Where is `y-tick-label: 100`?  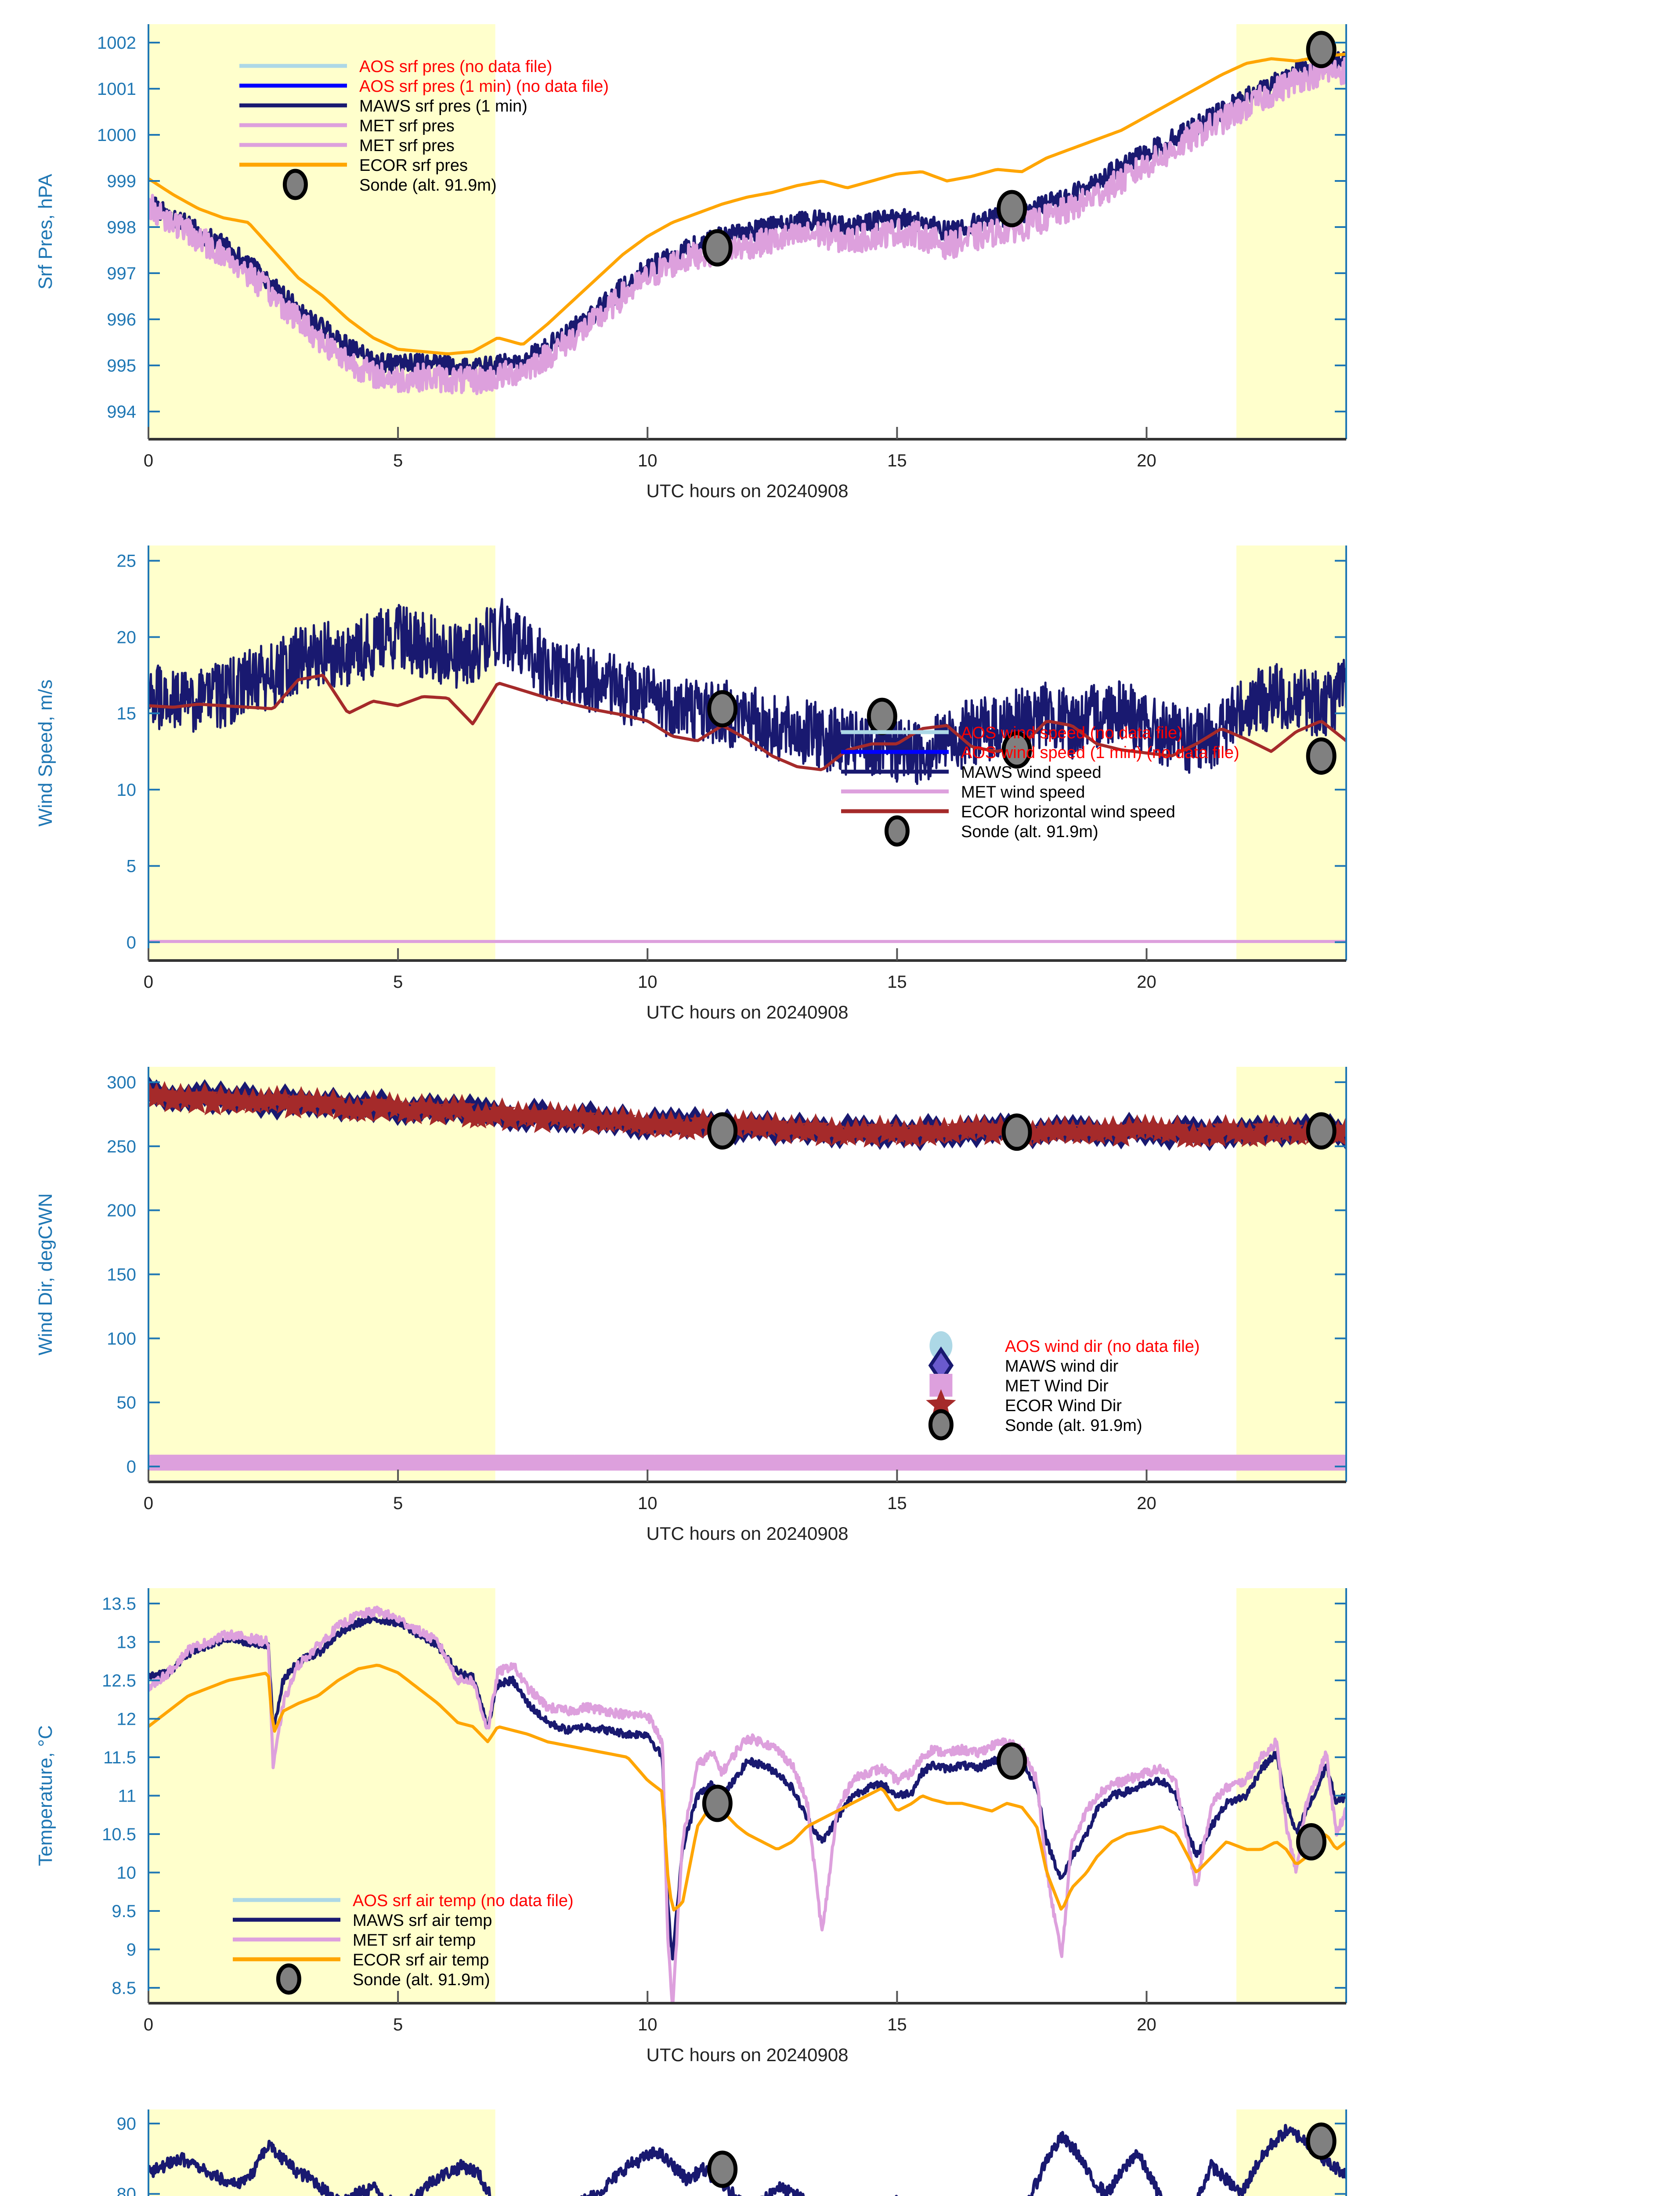
y-tick-label: 100 is located at coordinates (121, 1338).